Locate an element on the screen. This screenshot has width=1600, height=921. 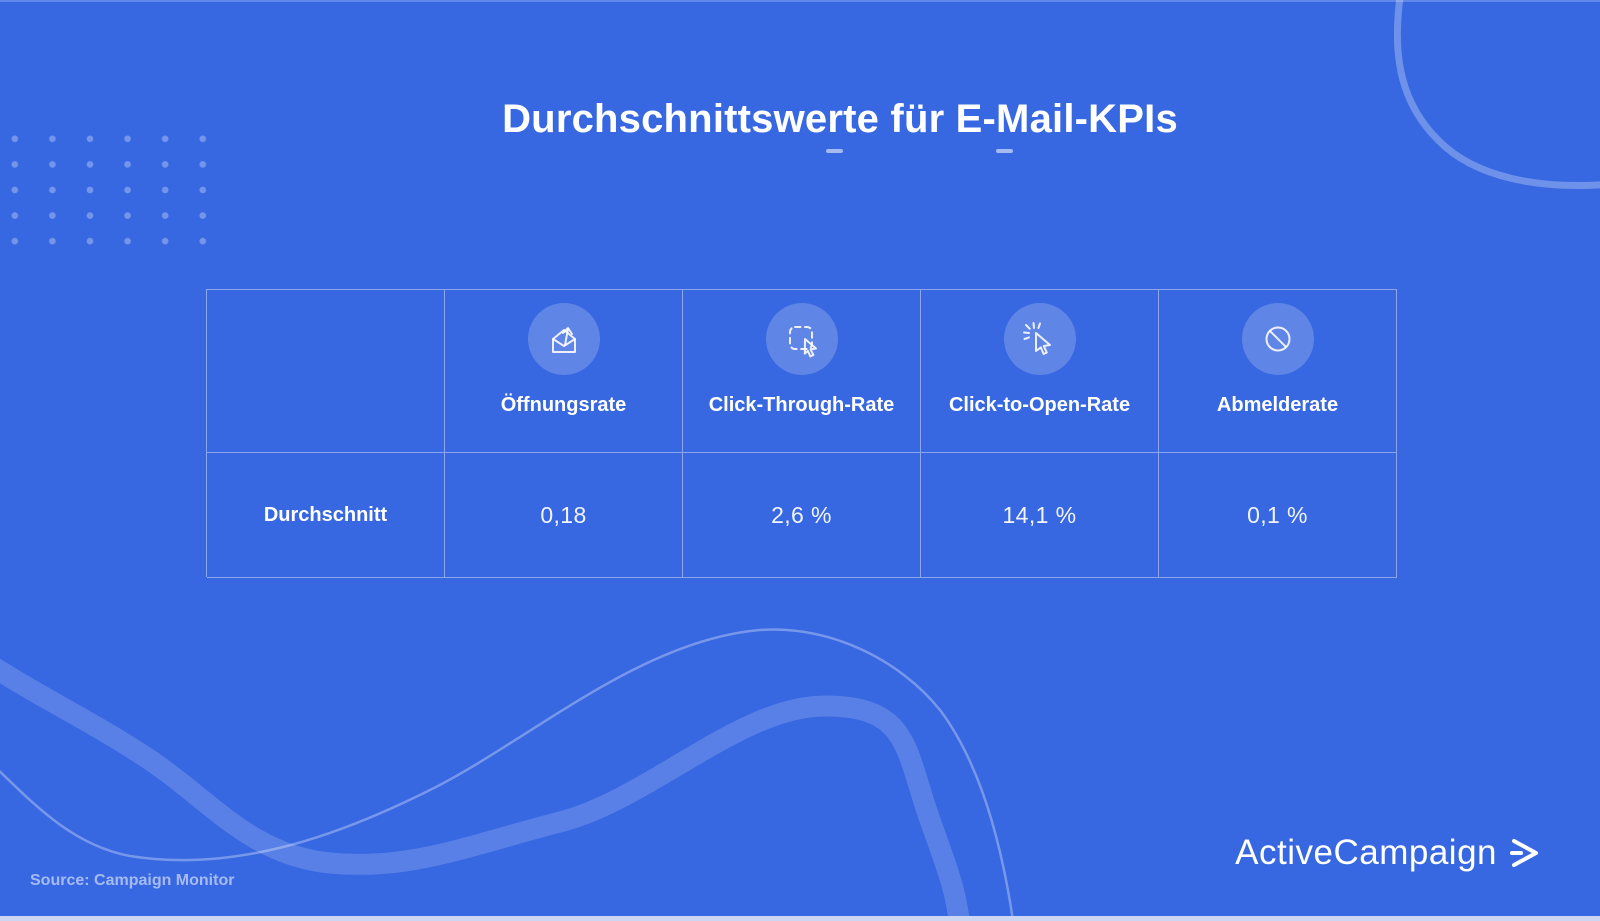
row-label-cell: Durchschnitt is located at coordinates (326, 515).